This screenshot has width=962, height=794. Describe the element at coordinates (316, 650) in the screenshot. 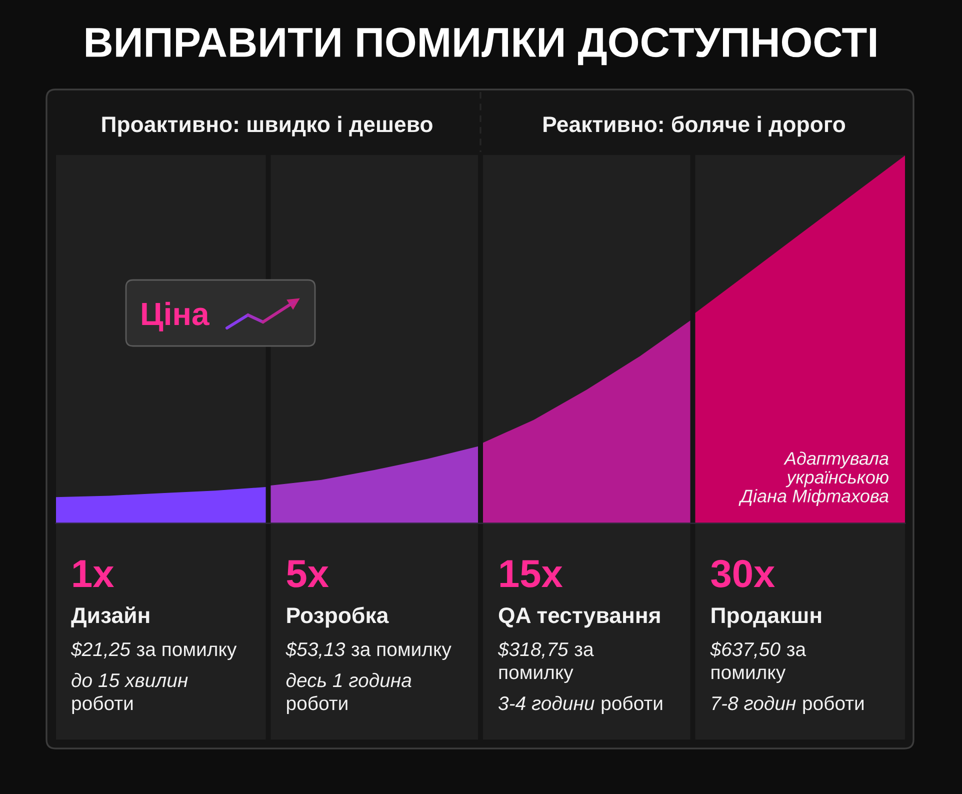

I see `text: $53,13` at that location.